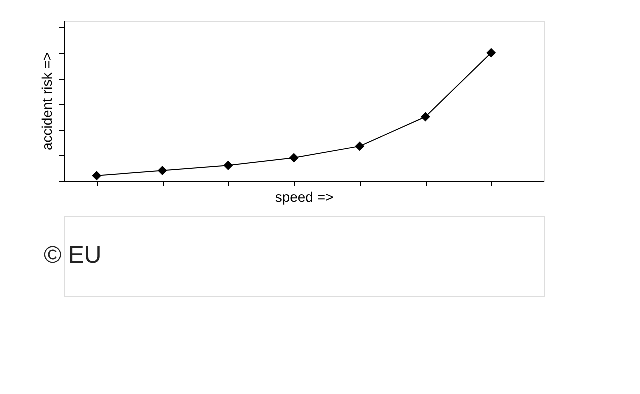 The height and width of the screenshot is (394, 640). Describe the element at coordinates (73, 255) in the screenshot. I see `text: © EU` at that location.